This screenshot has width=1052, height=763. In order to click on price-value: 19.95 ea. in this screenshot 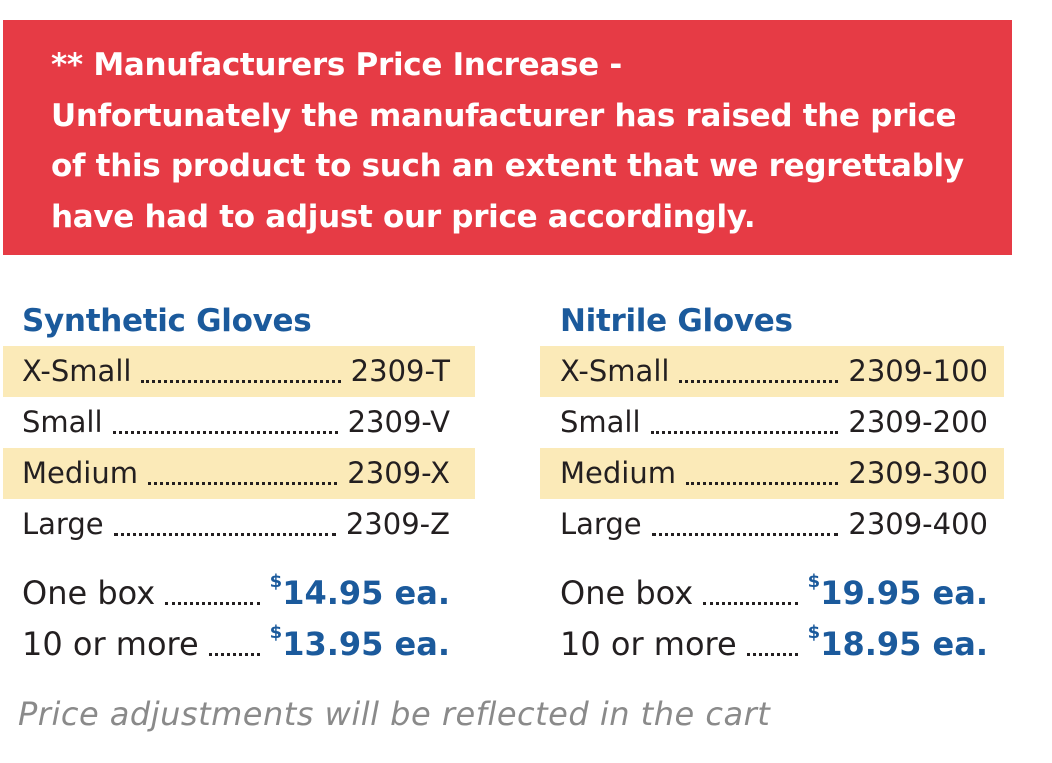, I will do `click(904, 593)`.